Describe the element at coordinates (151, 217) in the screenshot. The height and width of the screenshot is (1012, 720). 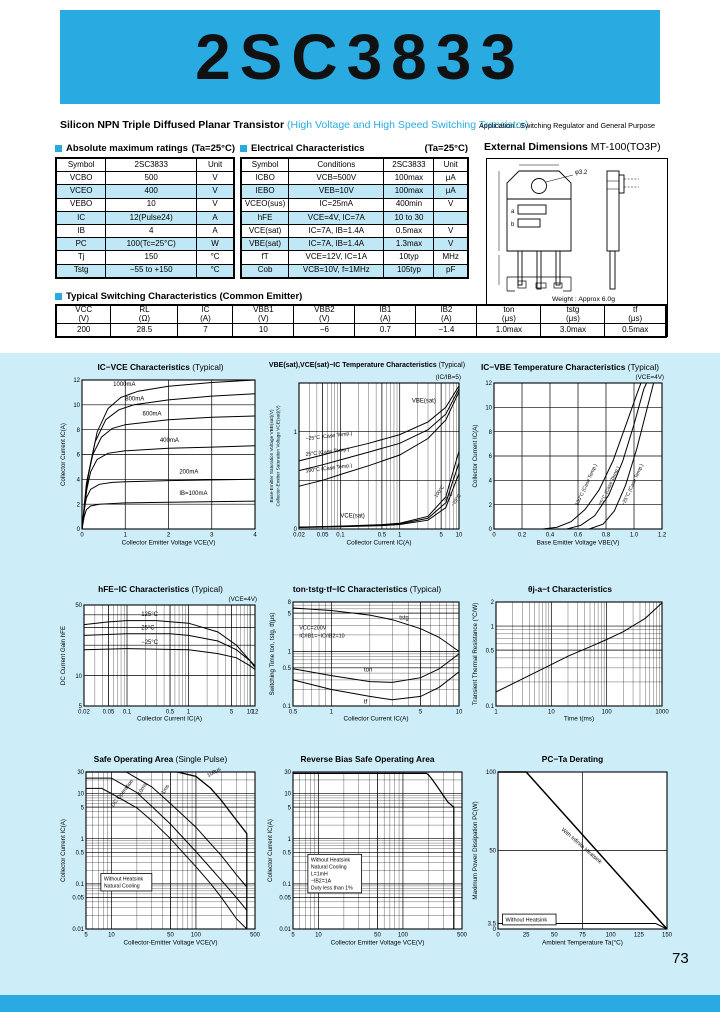
I see `table-cell: 12(Pulse24)` at that location.